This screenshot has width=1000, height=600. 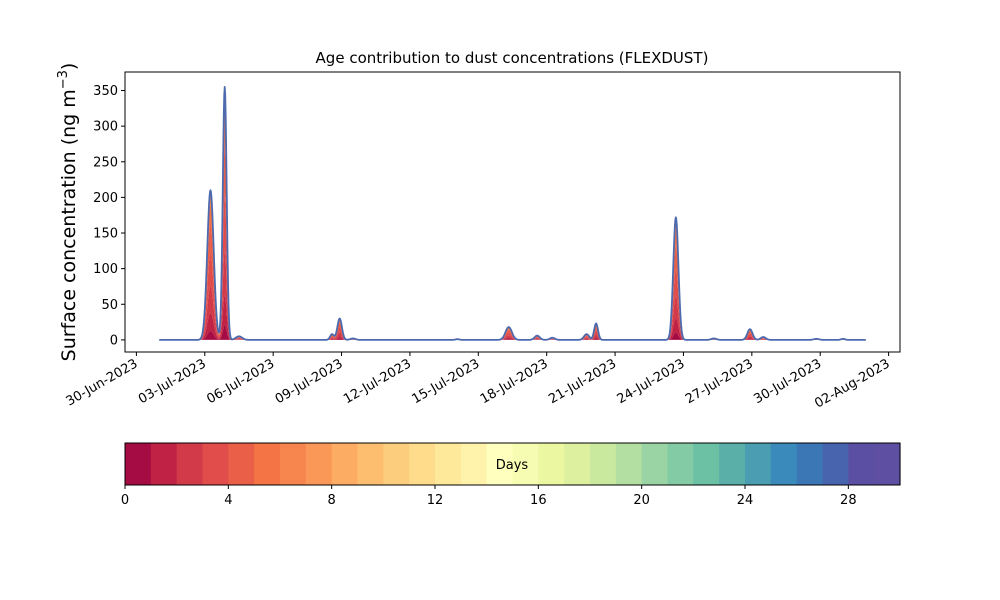 I want to click on y-axis-label-main: Surface concentration (ng m, so click(x=69, y=225).